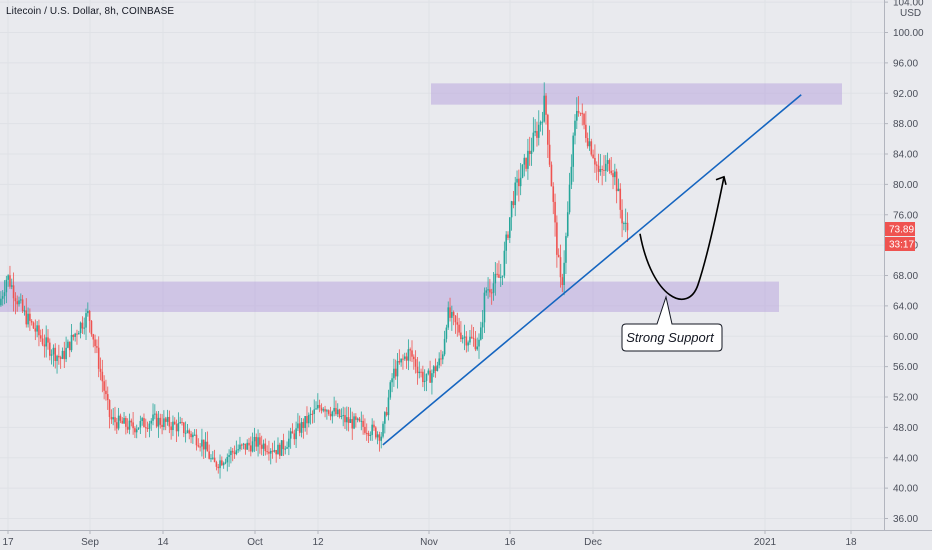  I want to click on chart-title: Litecoin / U.S. Dollar, 8h, COINBASE, so click(90, 11).